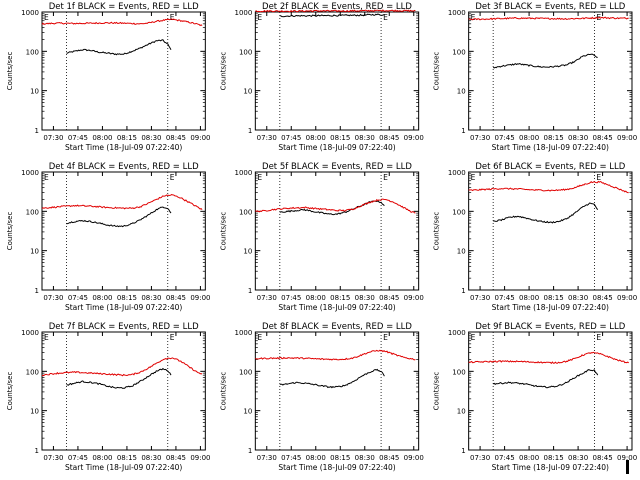 The width and height of the screenshot is (640, 480). Describe the element at coordinates (124, 167) in the screenshot. I see `chart-title: Det 4f BLACK = Events, RED = LLD` at that location.